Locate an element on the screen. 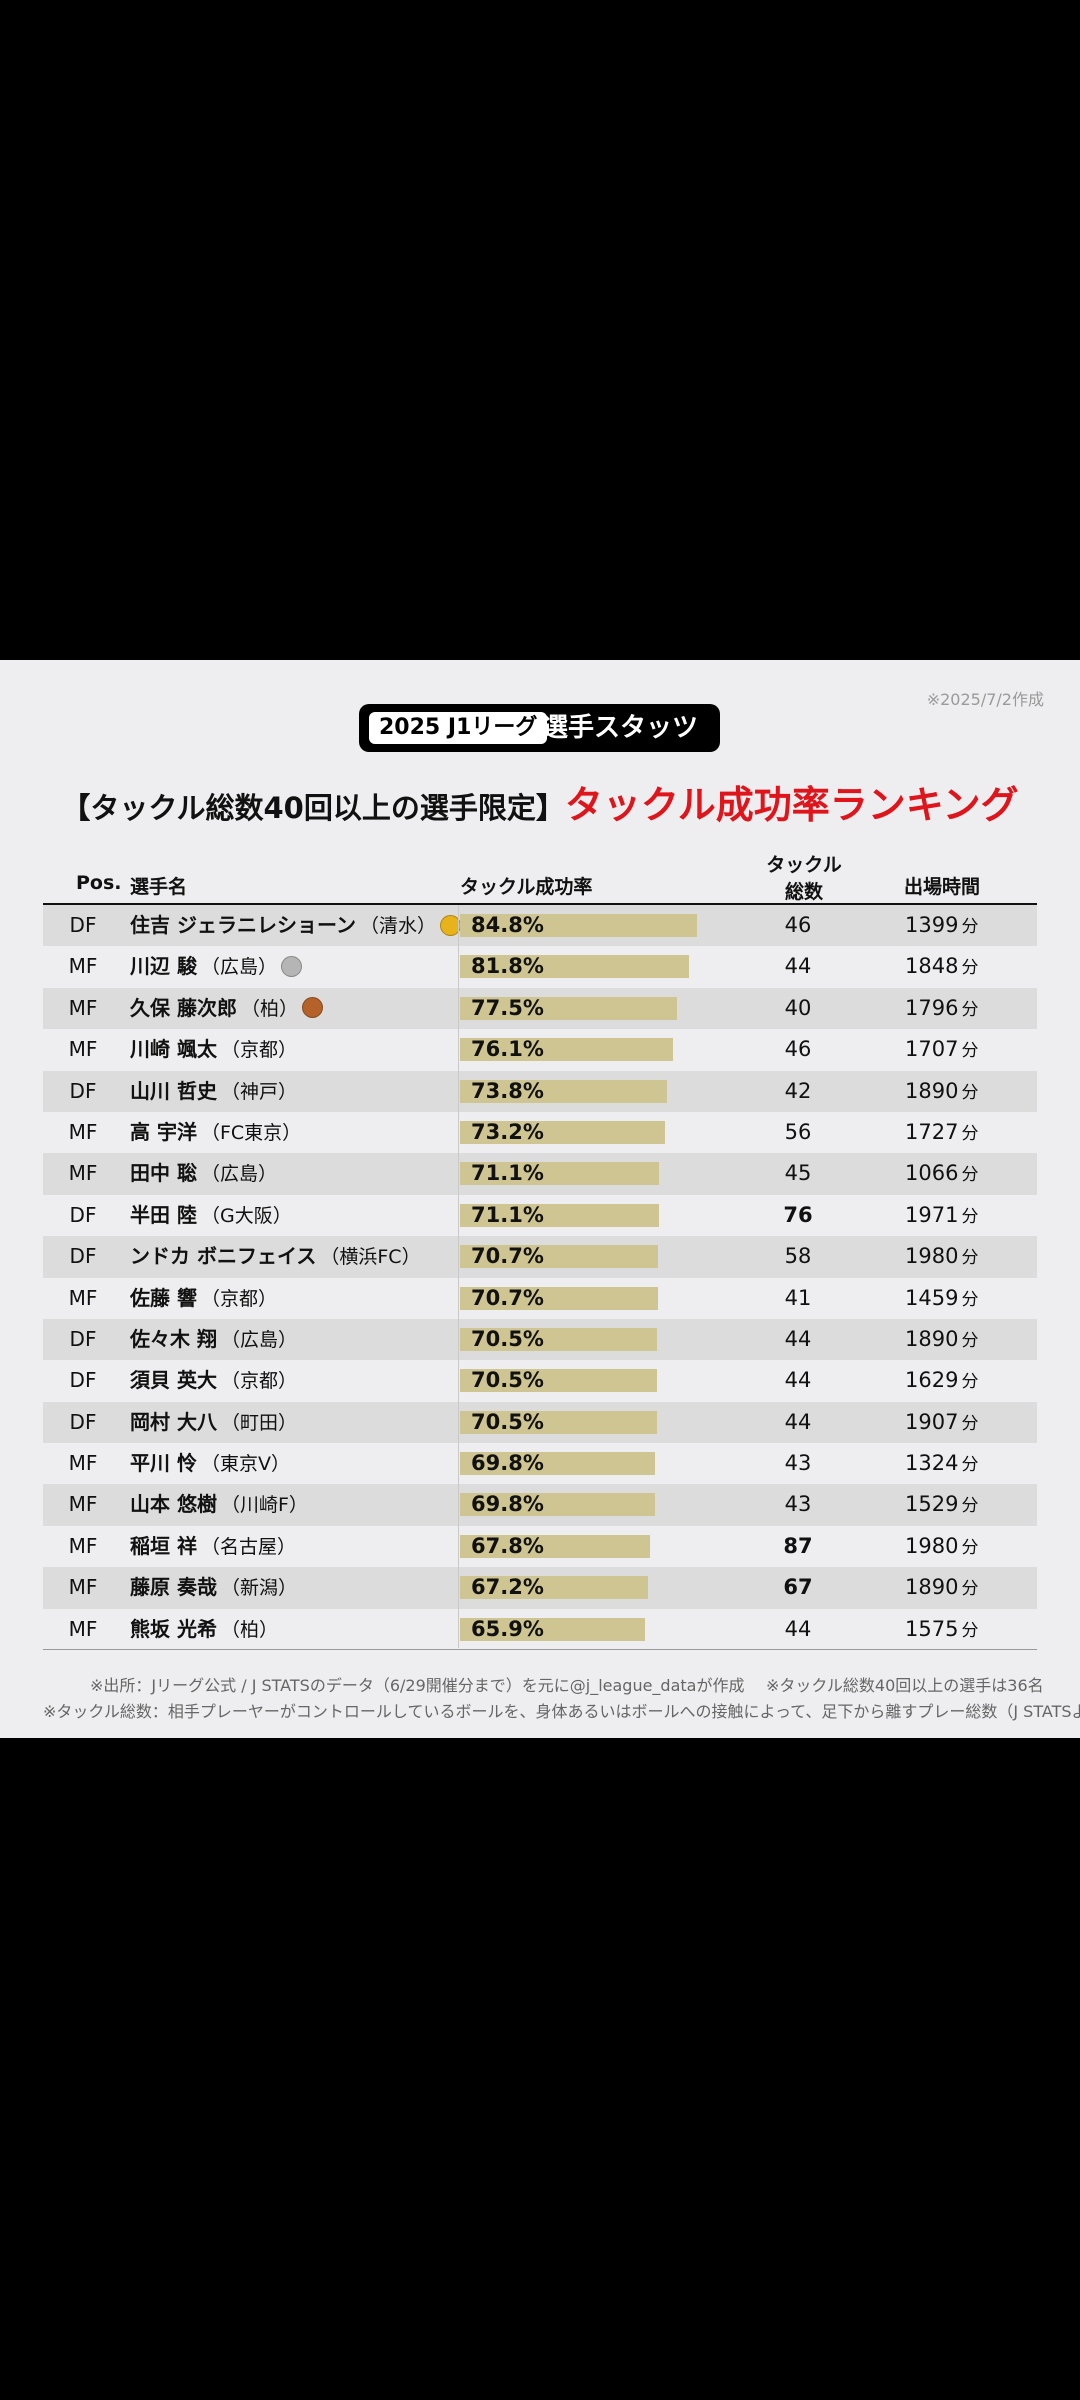  minutes-value: 1796 is located at coordinates (932, 1007).